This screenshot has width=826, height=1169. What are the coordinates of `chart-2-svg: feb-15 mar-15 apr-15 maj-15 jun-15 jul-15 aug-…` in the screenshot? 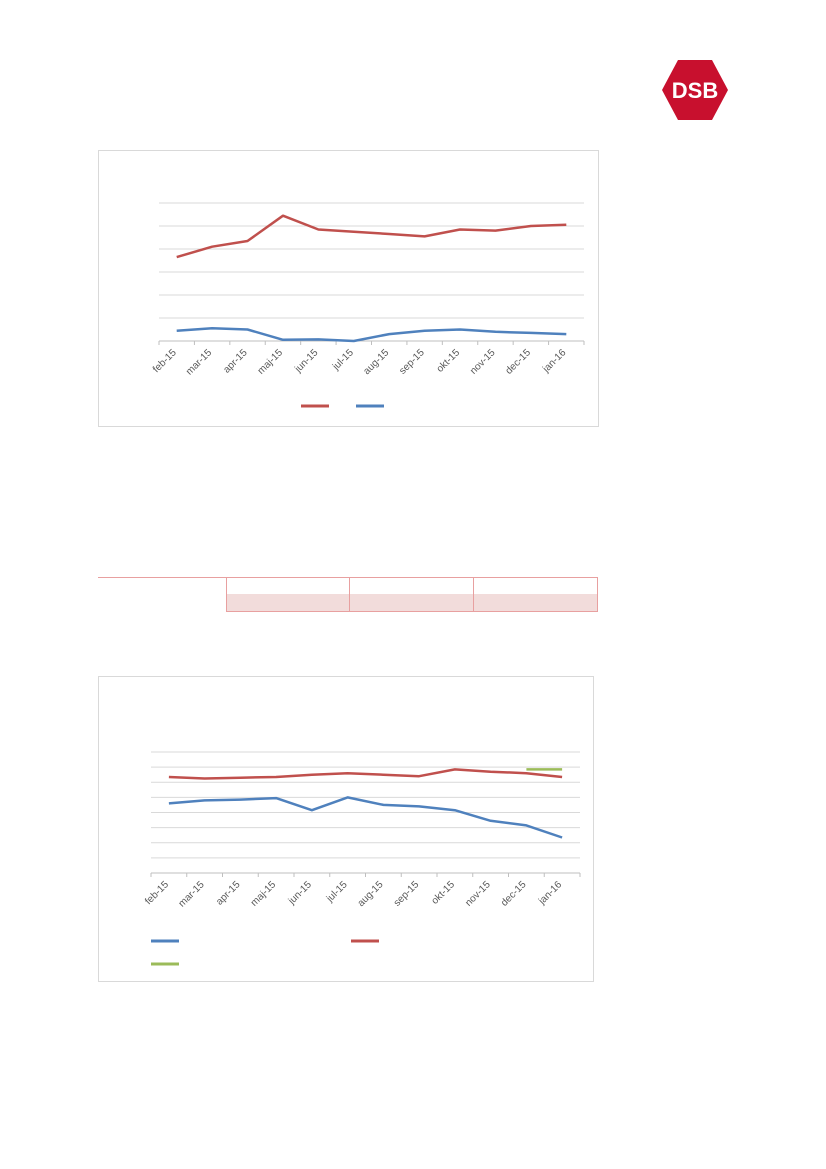 It's located at (362, 858).